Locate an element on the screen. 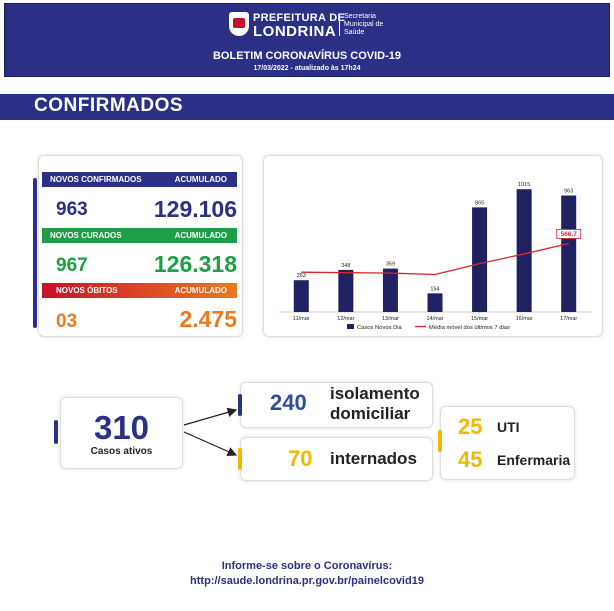  isolation-accent-bar is located at coordinates (240, 405).